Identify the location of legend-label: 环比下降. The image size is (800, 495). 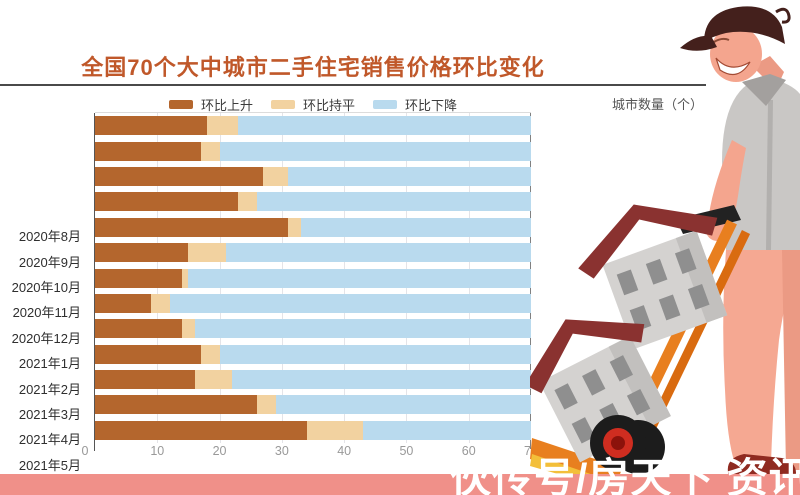
(431, 105).